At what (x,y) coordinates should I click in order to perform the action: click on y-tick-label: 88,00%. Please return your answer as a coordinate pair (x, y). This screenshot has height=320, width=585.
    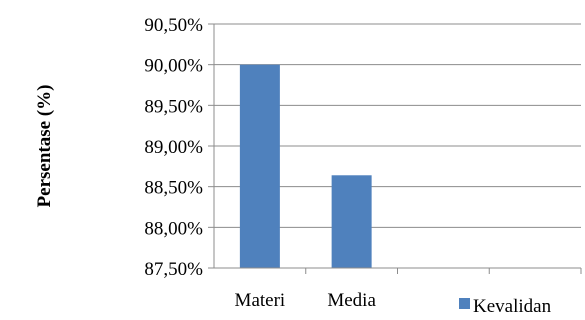
    Looking at the image, I should click on (173, 228).